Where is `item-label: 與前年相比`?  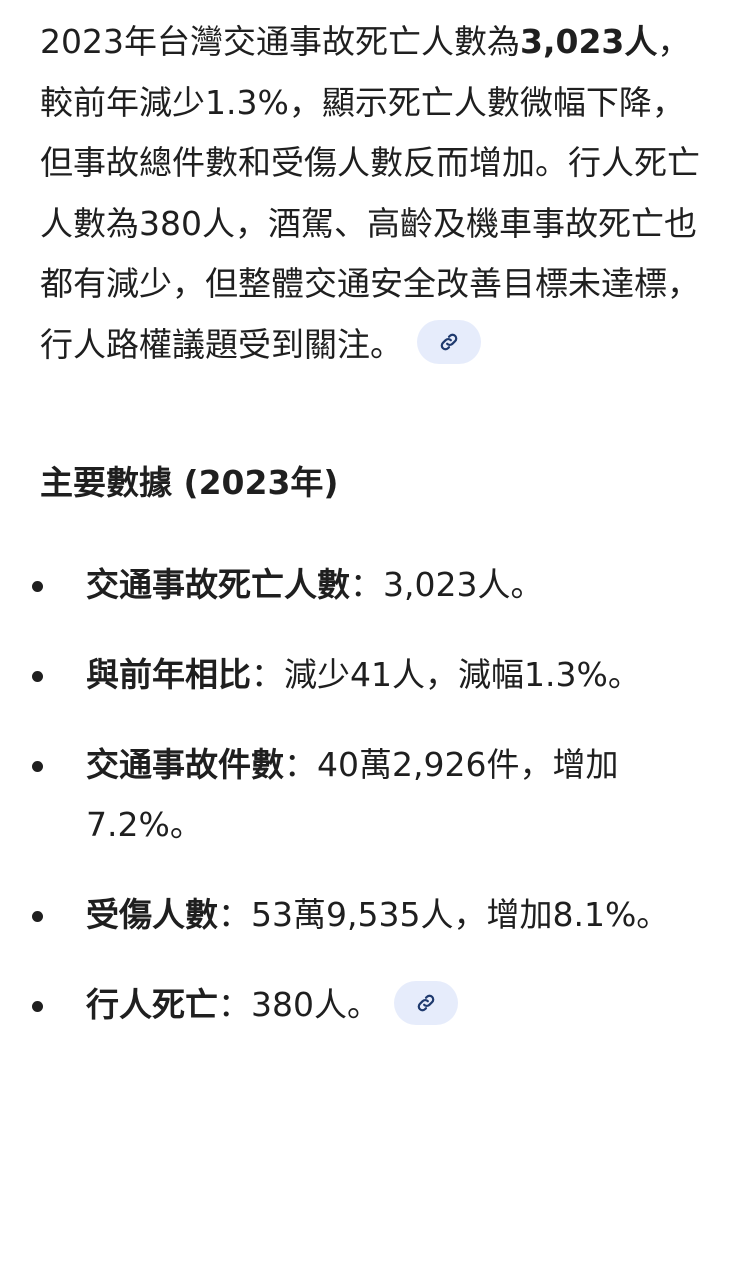 item-label: 與前年相比 is located at coordinates (168, 674).